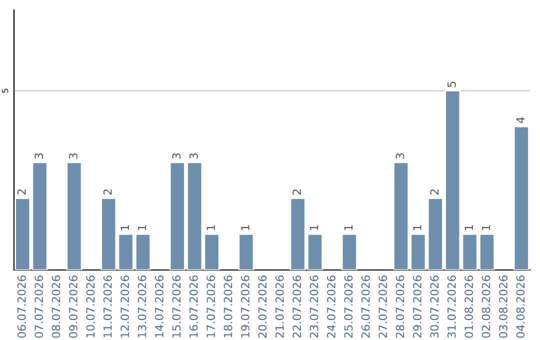  What do you see at coordinates (452, 84) in the screenshot?
I see `data-label: 5` at bounding box center [452, 84].